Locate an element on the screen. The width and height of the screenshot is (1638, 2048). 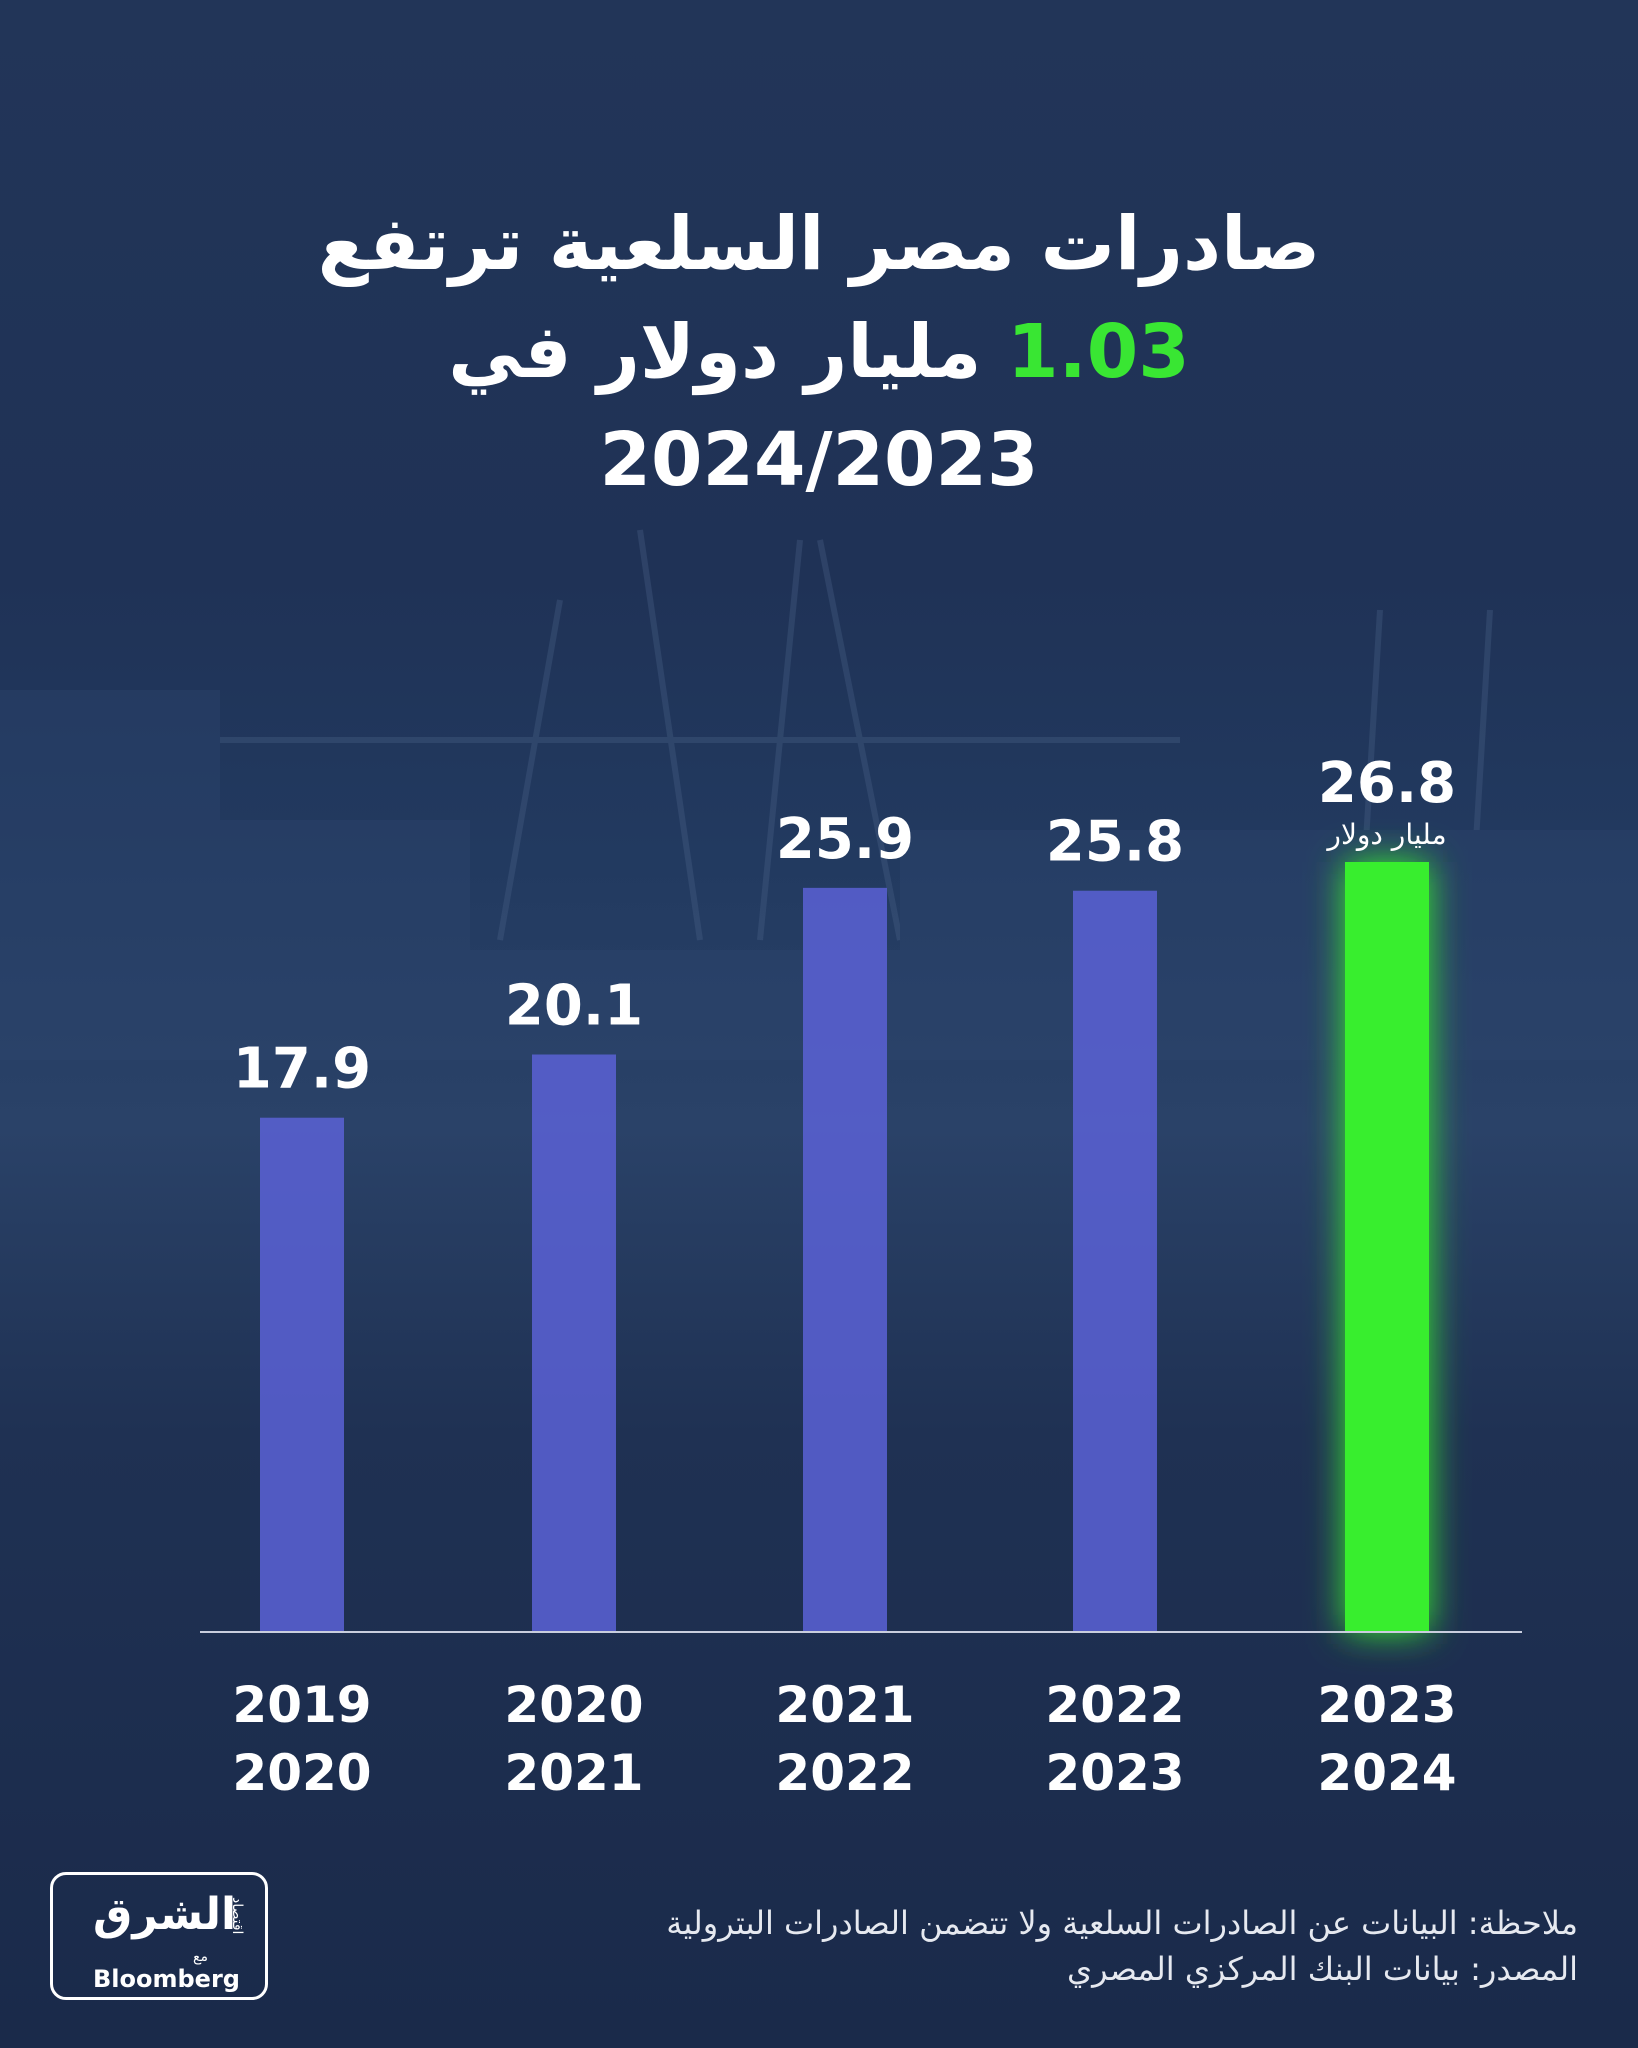
category-label-2020-2021-line-2: 2021 is located at coordinates (573, 1773).